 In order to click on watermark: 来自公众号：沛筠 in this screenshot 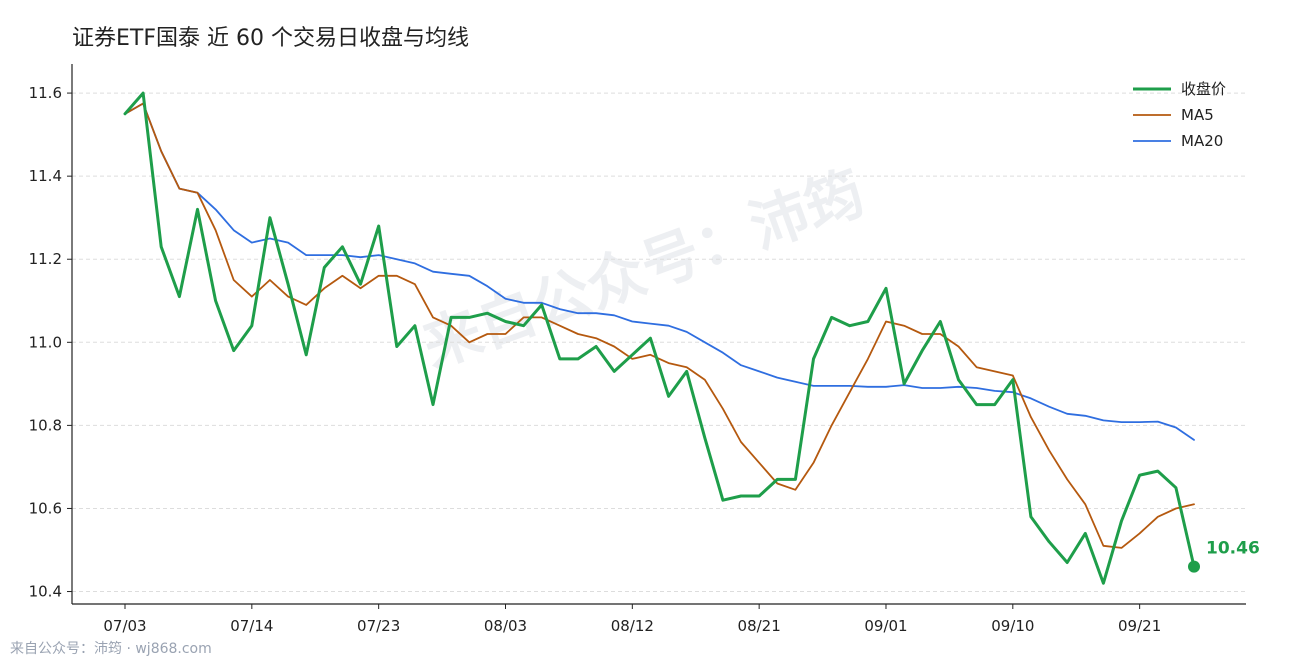, I will do `click(643, 269)`.